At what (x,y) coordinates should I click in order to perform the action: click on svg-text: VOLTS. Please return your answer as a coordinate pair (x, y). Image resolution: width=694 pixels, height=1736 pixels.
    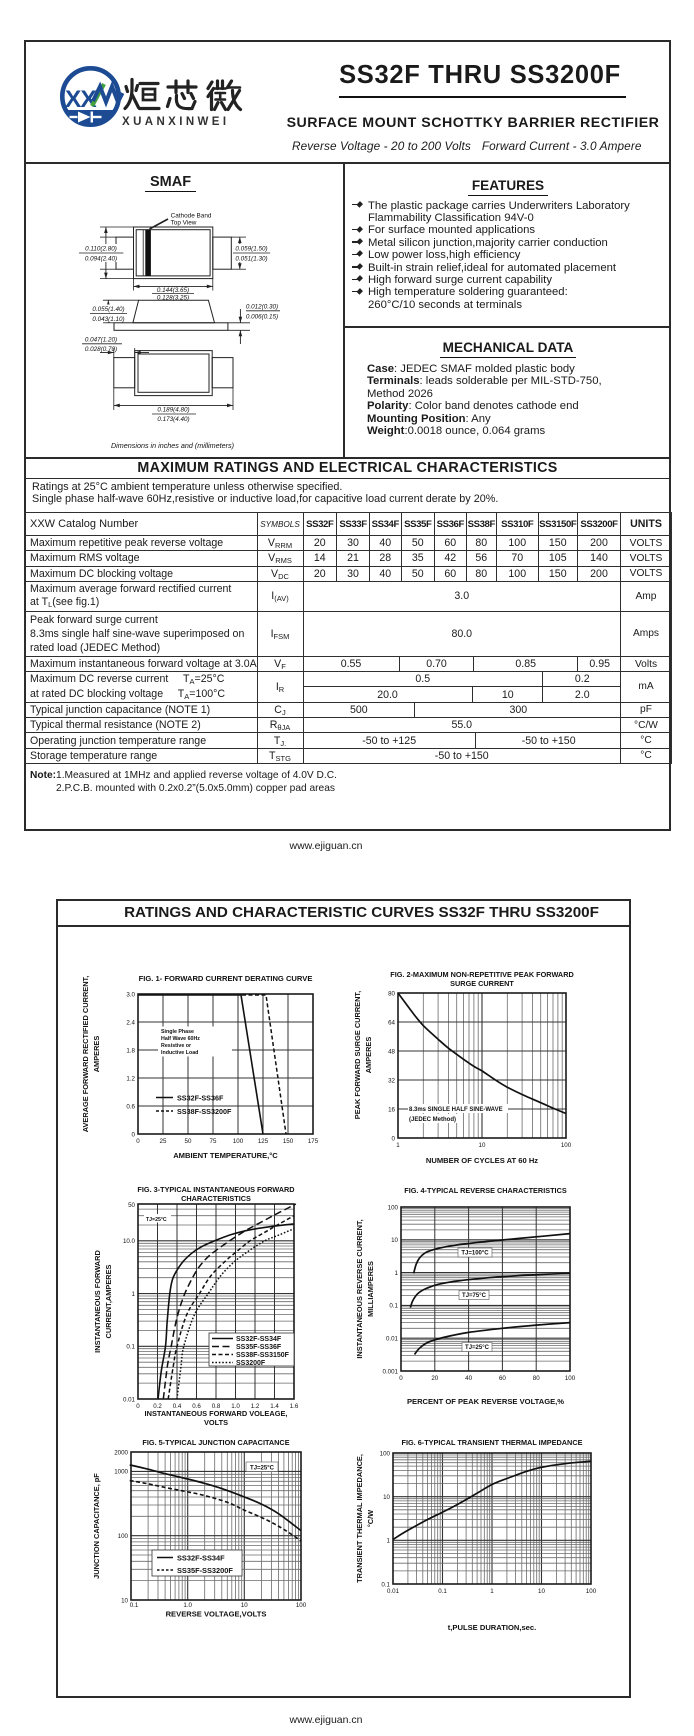
    Looking at the image, I should click on (216, 1422).